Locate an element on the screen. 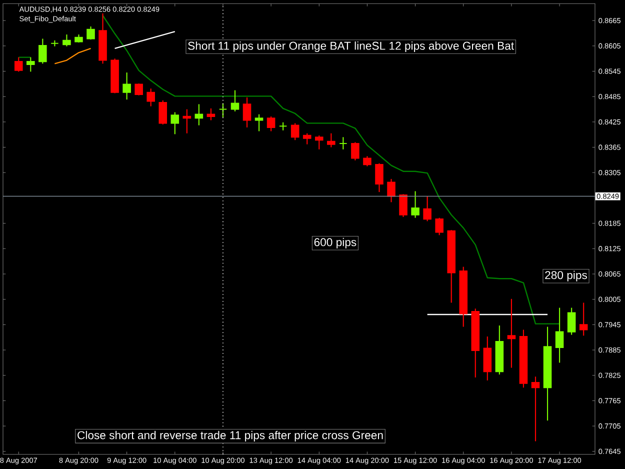  annotation: 600 pips is located at coordinates (335, 243).